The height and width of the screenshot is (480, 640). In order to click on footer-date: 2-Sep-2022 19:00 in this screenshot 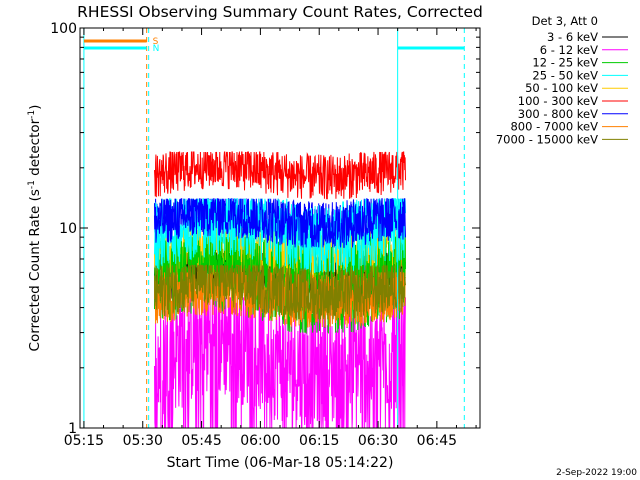, I will do `click(596, 473)`.